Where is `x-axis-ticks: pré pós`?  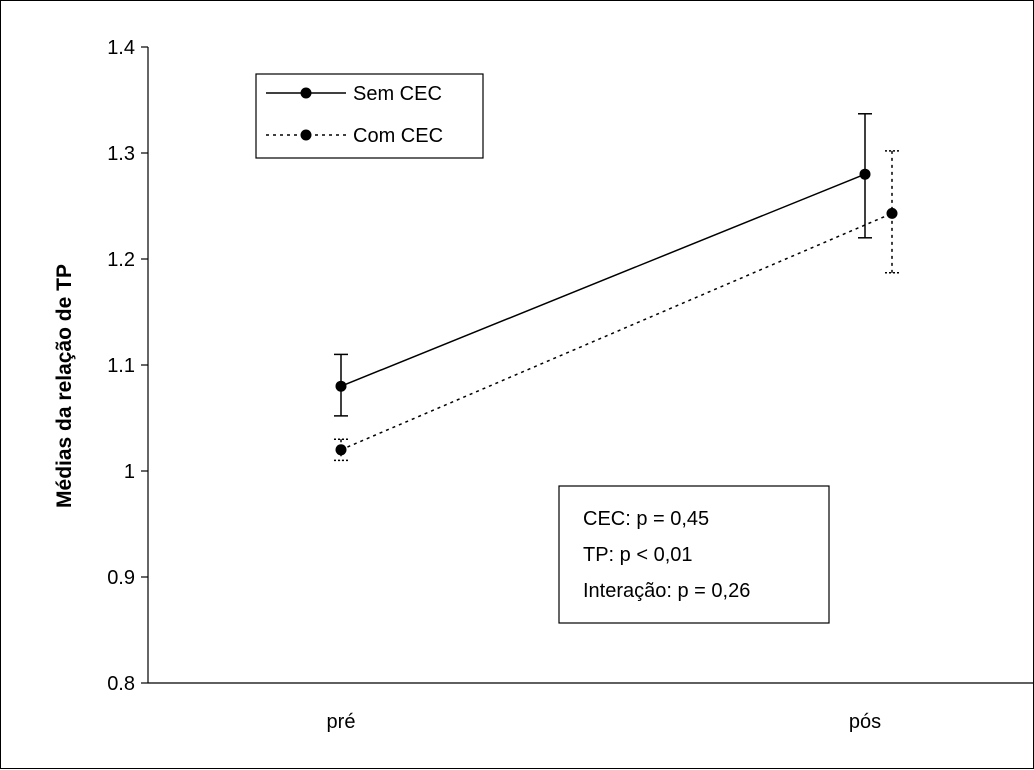
x-axis-ticks: pré pós is located at coordinates (604, 722).